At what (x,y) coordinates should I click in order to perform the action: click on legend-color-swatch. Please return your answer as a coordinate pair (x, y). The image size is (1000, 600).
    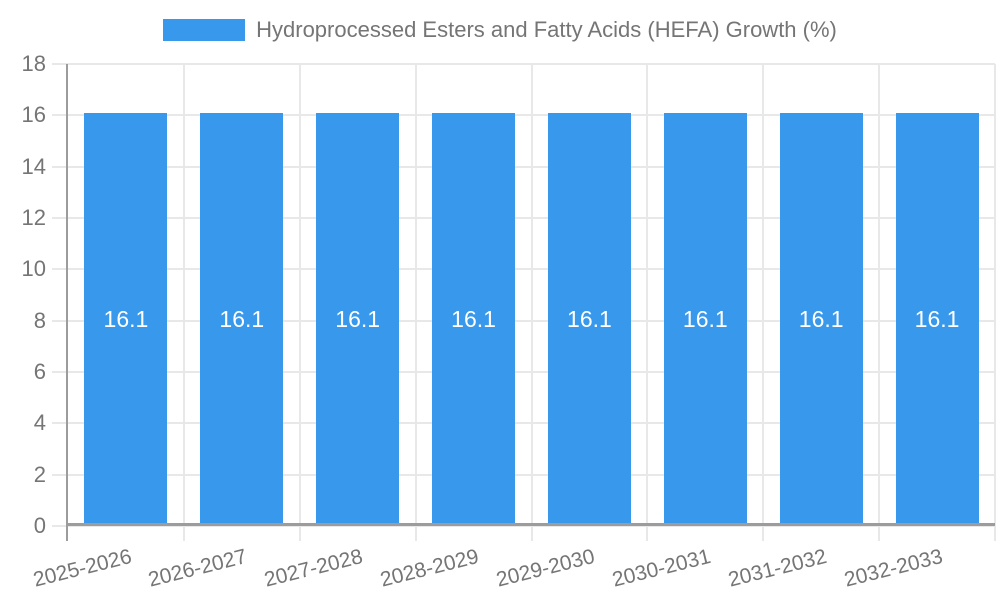
    Looking at the image, I should click on (204, 30).